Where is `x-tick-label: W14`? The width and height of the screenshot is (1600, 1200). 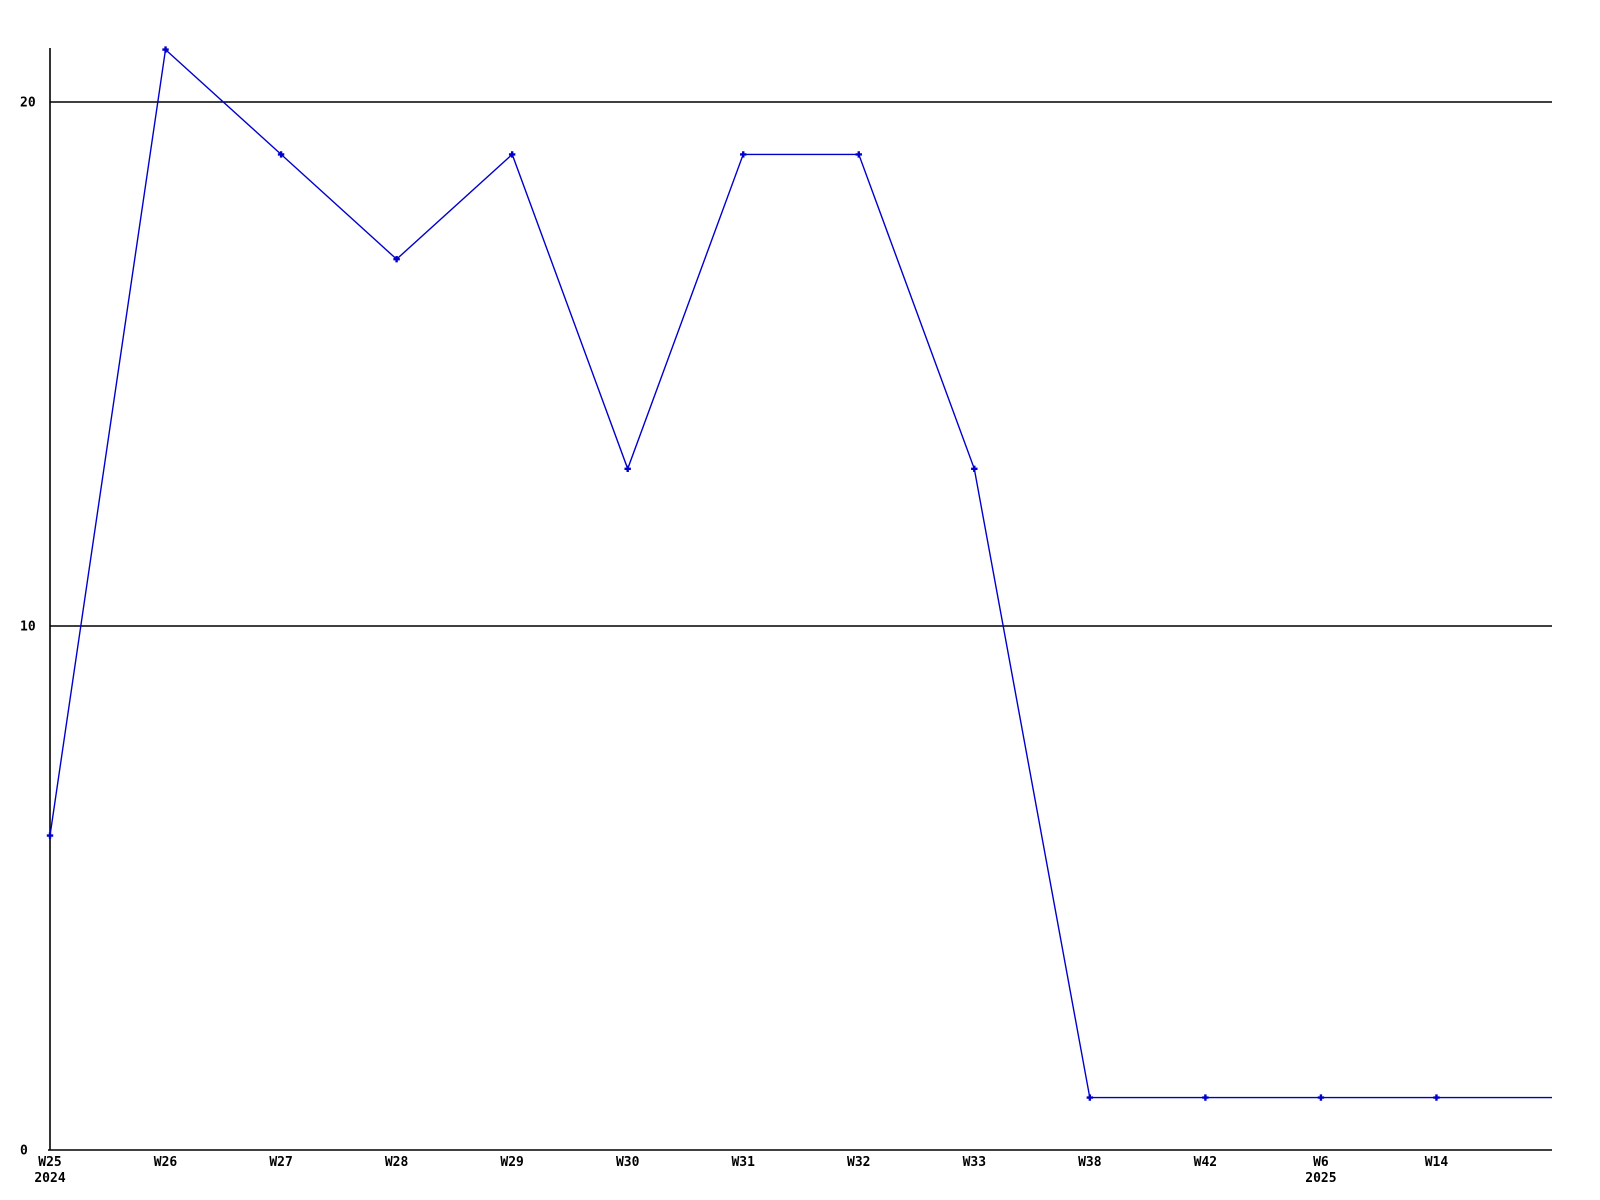
x-tick-label: W14 is located at coordinates (1437, 1162).